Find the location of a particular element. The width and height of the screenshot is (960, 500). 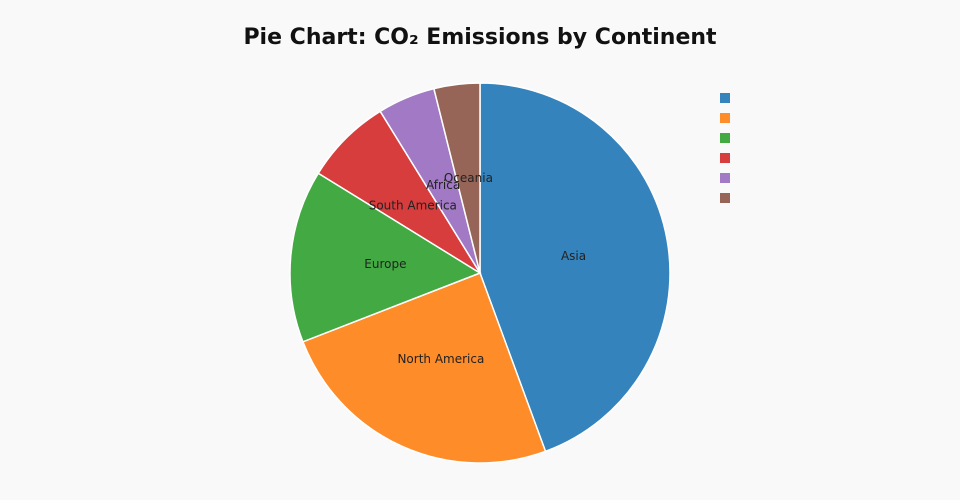

slice-label: Oceania is located at coordinates (468, 178).